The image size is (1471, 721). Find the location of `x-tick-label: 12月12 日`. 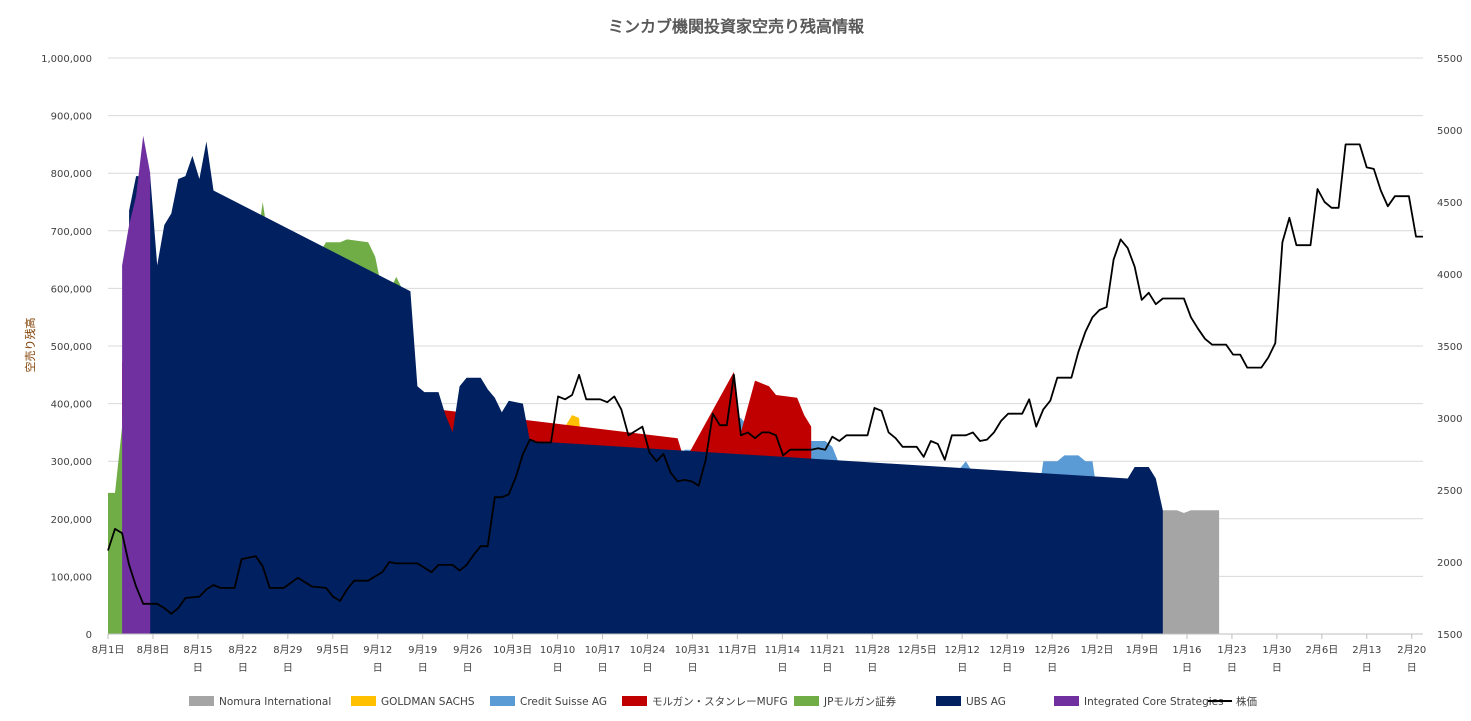

x-tick-label: 12月12 日 is located at coordinates (961, 659).